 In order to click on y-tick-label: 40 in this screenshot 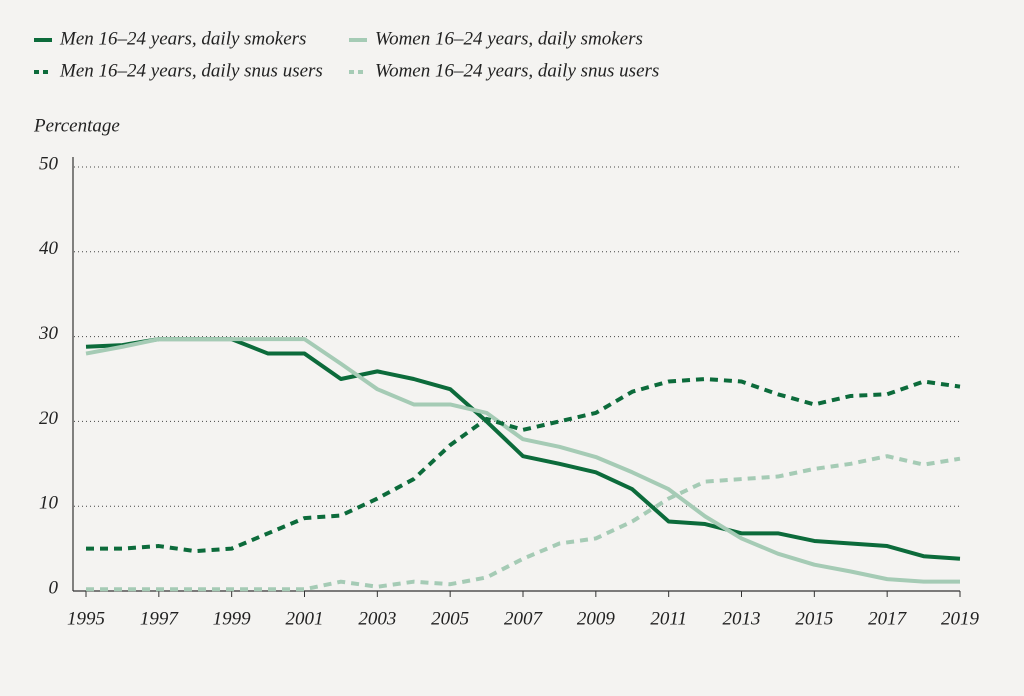, I will do `click(49, 248)`.